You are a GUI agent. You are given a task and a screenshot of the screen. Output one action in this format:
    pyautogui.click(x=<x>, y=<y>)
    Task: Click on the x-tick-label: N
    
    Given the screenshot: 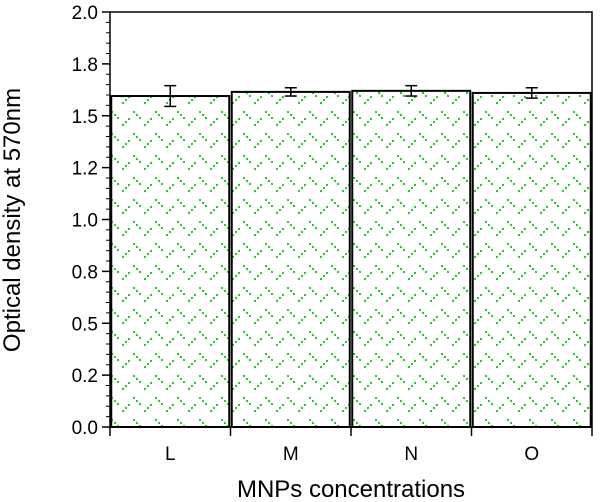 What is the action you would take?
    pyautogui.click(x=411, y=454)
    